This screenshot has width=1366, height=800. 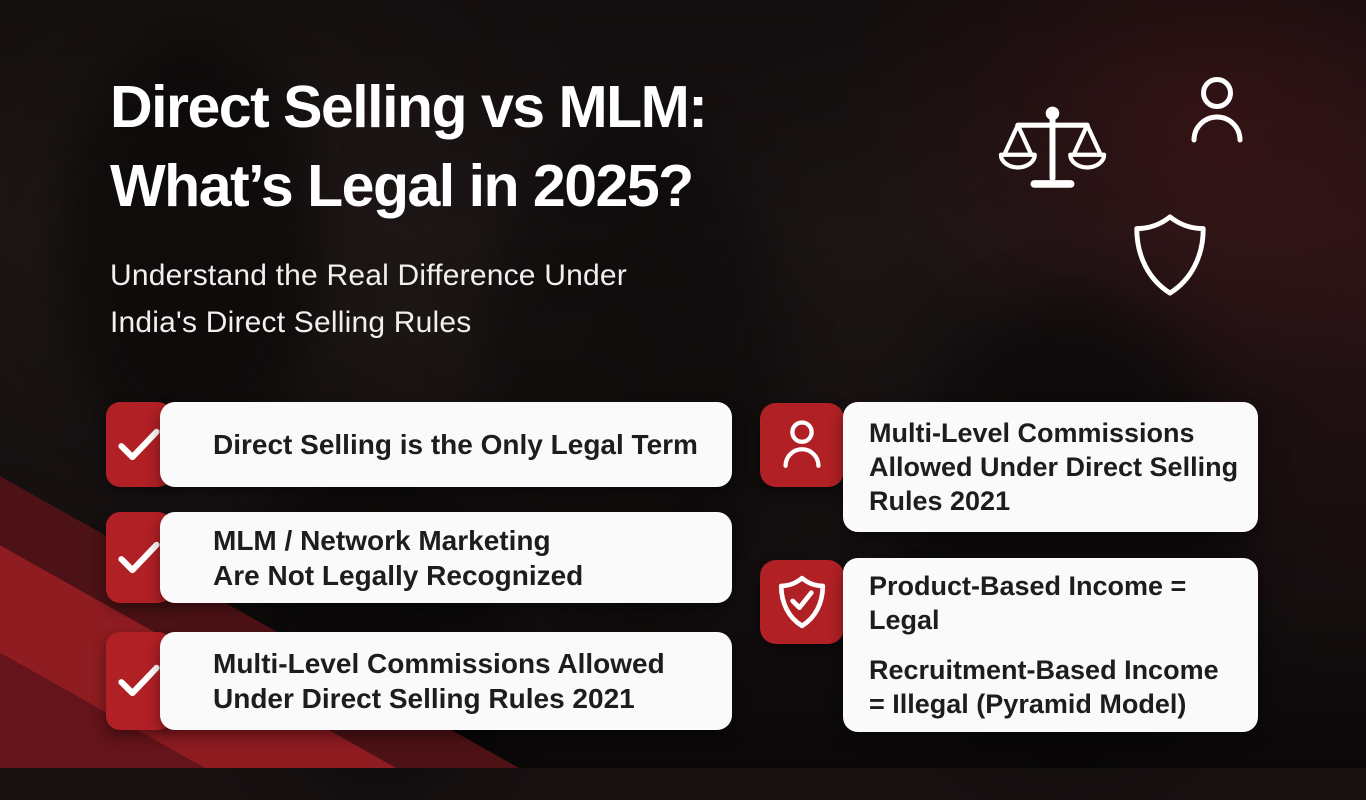 I want to click on fact-card-text: Rules 2021, so click(x=940, y=501).